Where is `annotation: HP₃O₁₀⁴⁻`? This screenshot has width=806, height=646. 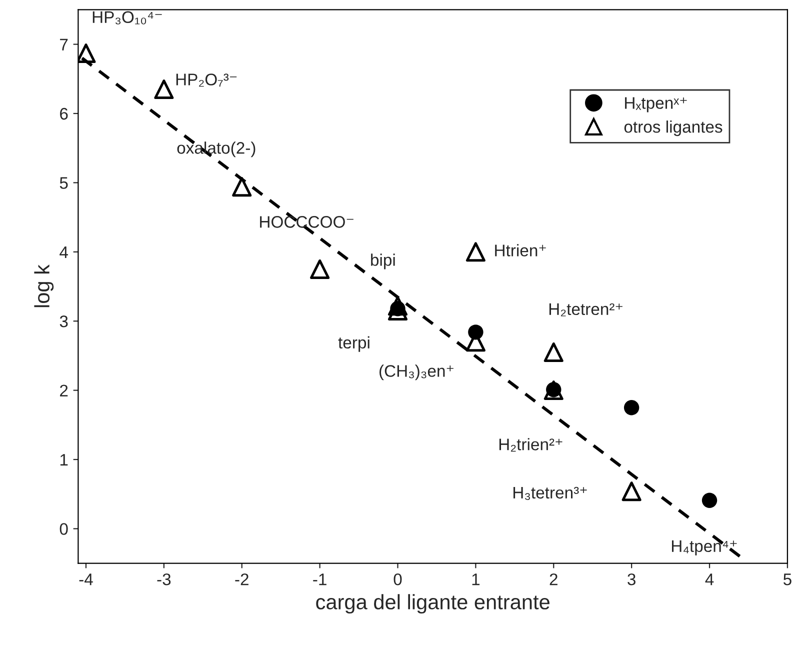 annotation: HP₃O₁₀⁴⁻ is located at coordinates (127, 17).